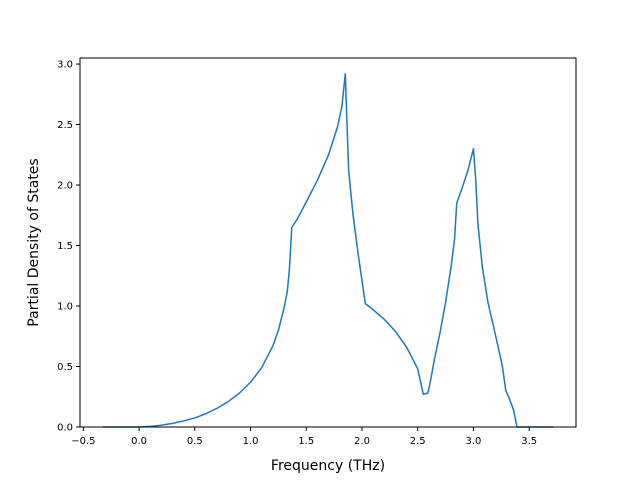 The height and width of the screenshot is (480, 640). I want to click on x-axis-ticks: −0.5 0.0 0.5 1.0 1.5 2.0 2.5 3.0 3.5, so click(304, 437).